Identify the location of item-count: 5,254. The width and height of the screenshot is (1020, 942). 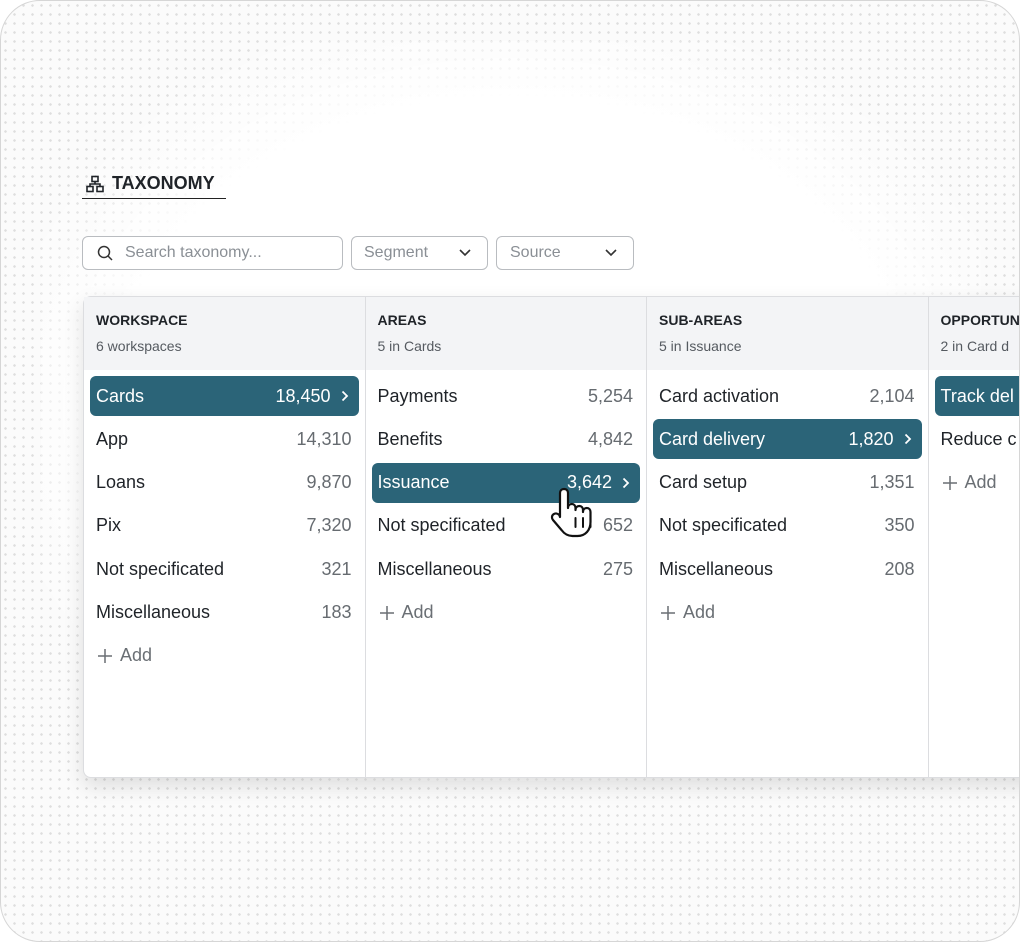
(610, 395).